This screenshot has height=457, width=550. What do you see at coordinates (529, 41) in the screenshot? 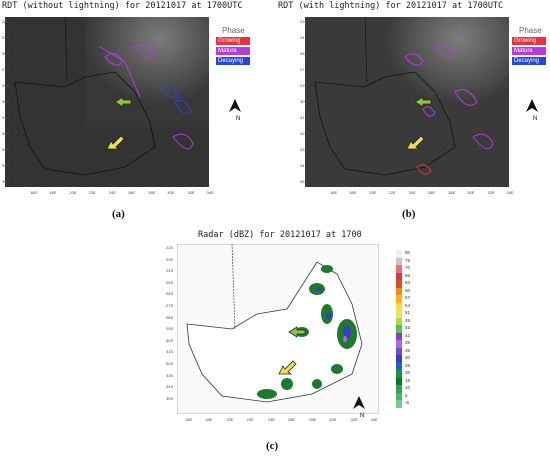
I see `legend-b-growing: Growing` at bounding box center [529, 41].